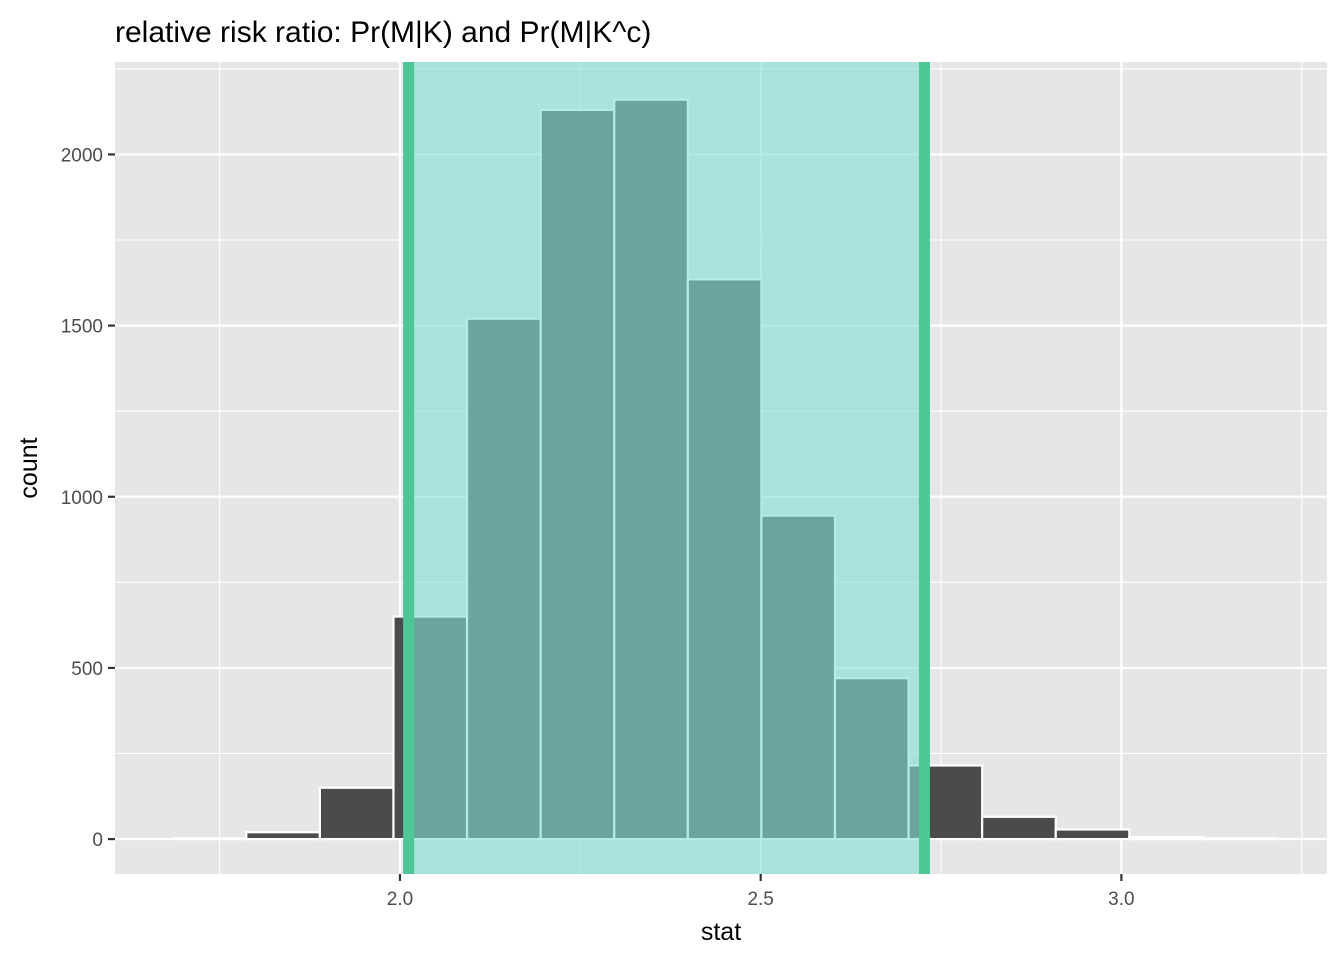 The image size is (1344, 960). I want to click on y-tick-label: 2000, so click(82, 155).